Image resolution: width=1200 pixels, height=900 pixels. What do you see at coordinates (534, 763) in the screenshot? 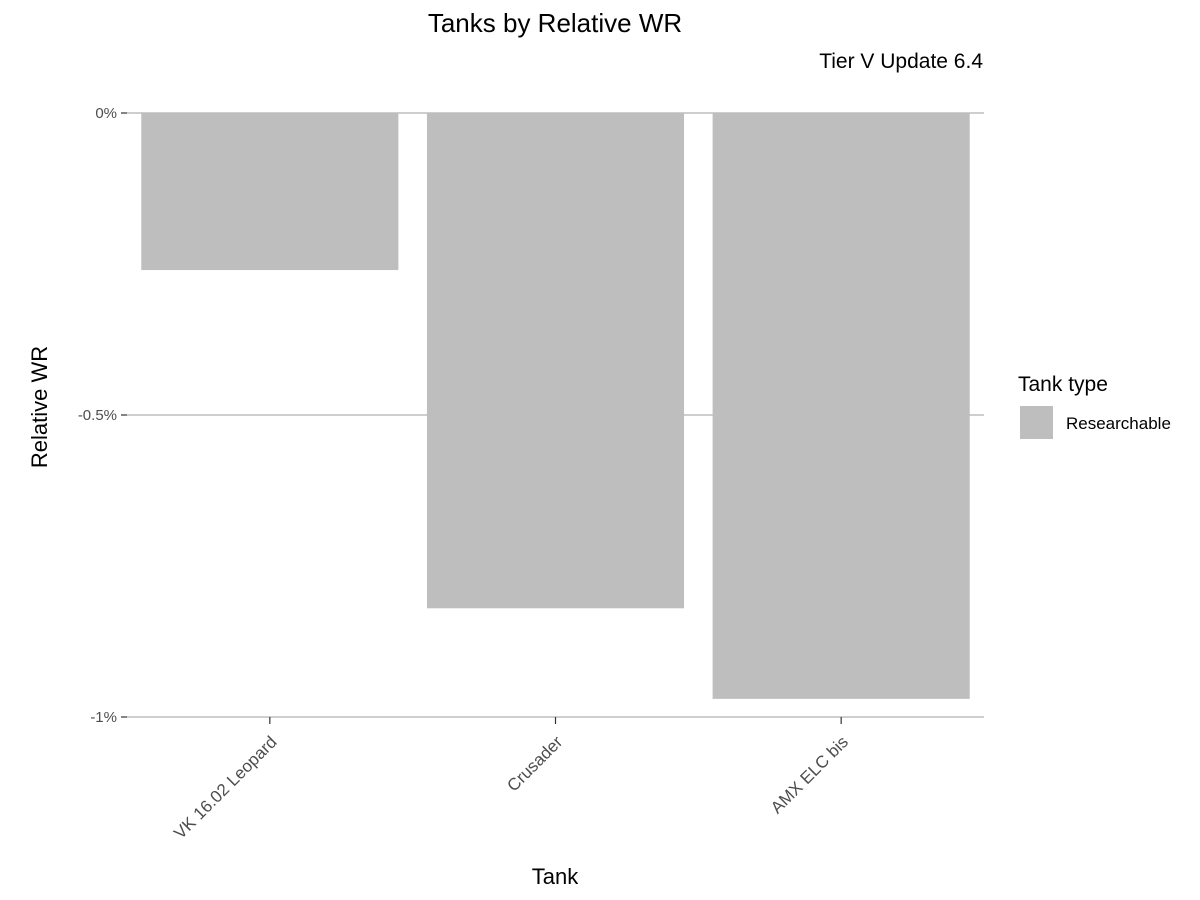
I see `x-tick-label: Crusader` at bounding box center [534, 763].